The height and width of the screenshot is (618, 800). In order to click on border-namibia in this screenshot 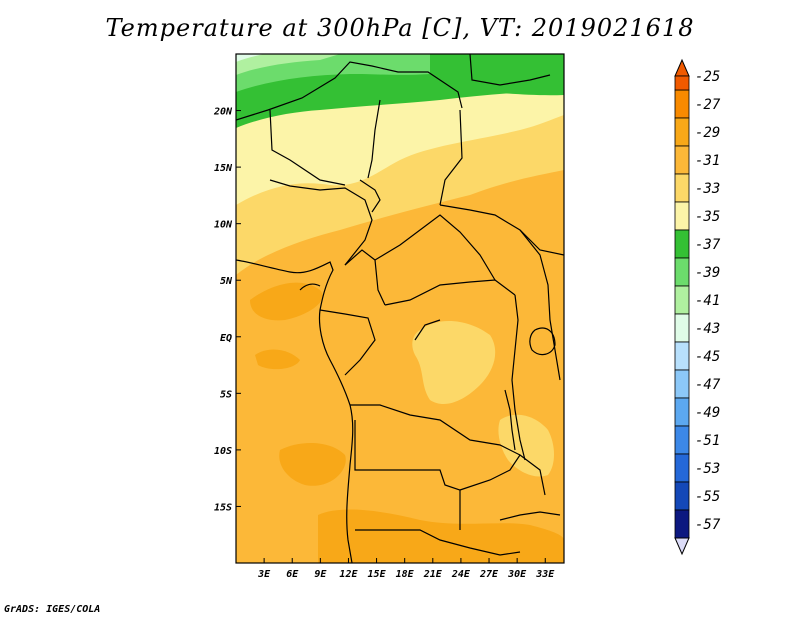, I will do `click(438, 542)`.